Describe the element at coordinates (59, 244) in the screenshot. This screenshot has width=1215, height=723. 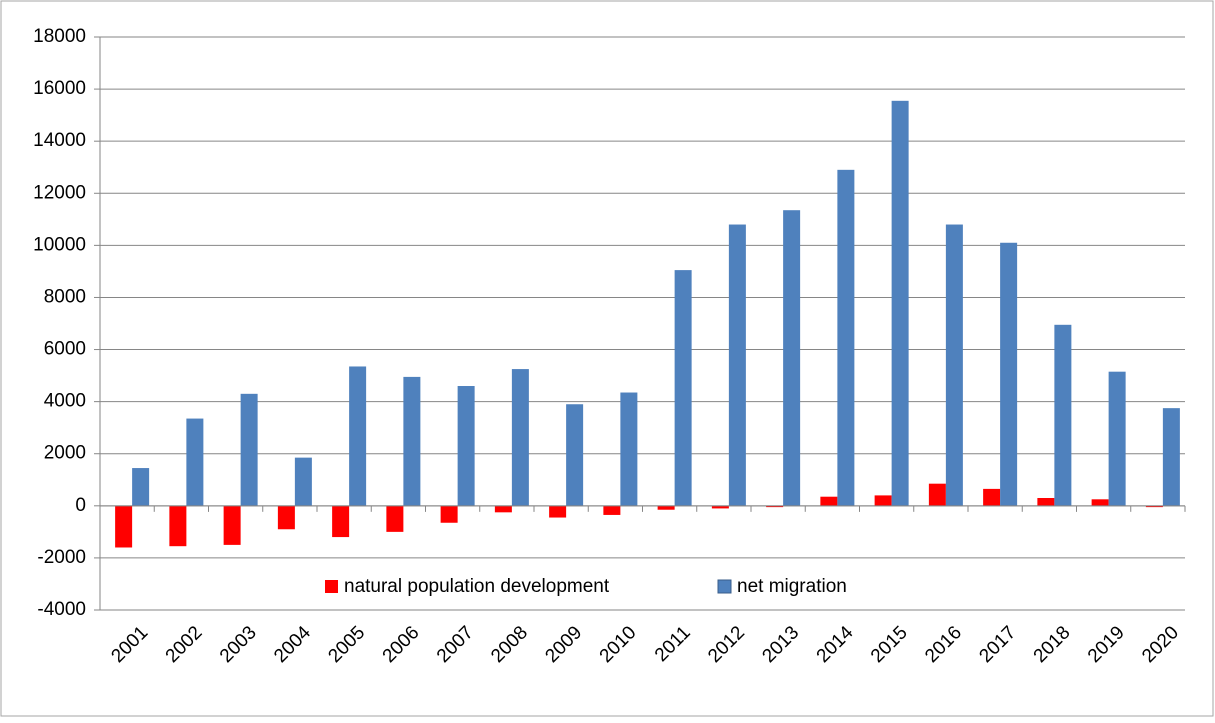
I see `y-tick-label: 10000` at that location.